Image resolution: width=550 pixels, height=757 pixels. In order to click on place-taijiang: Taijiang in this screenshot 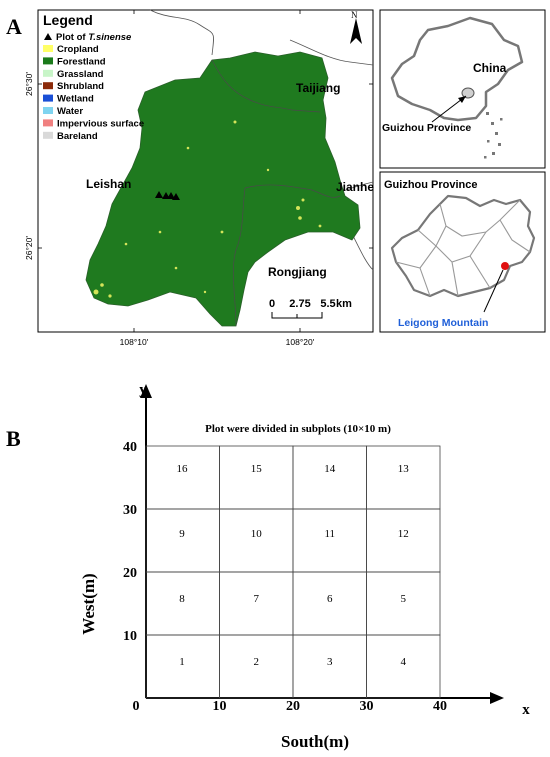, I will do `click(318, 88)`.